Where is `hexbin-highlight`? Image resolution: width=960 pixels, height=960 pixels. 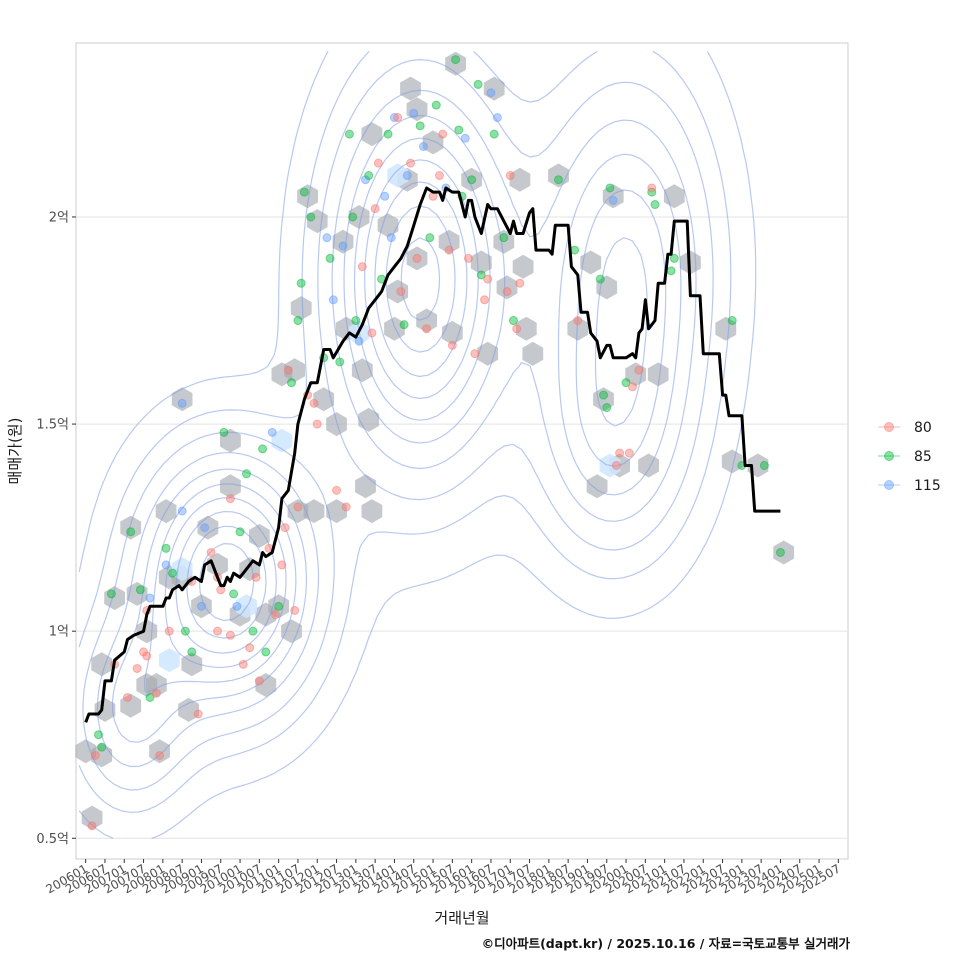 hexbin-highlight is located at coordinates (169, 660).